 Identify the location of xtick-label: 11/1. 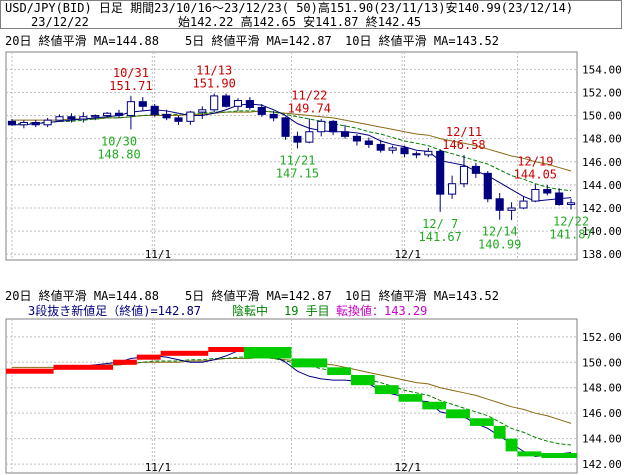
(158, 254).